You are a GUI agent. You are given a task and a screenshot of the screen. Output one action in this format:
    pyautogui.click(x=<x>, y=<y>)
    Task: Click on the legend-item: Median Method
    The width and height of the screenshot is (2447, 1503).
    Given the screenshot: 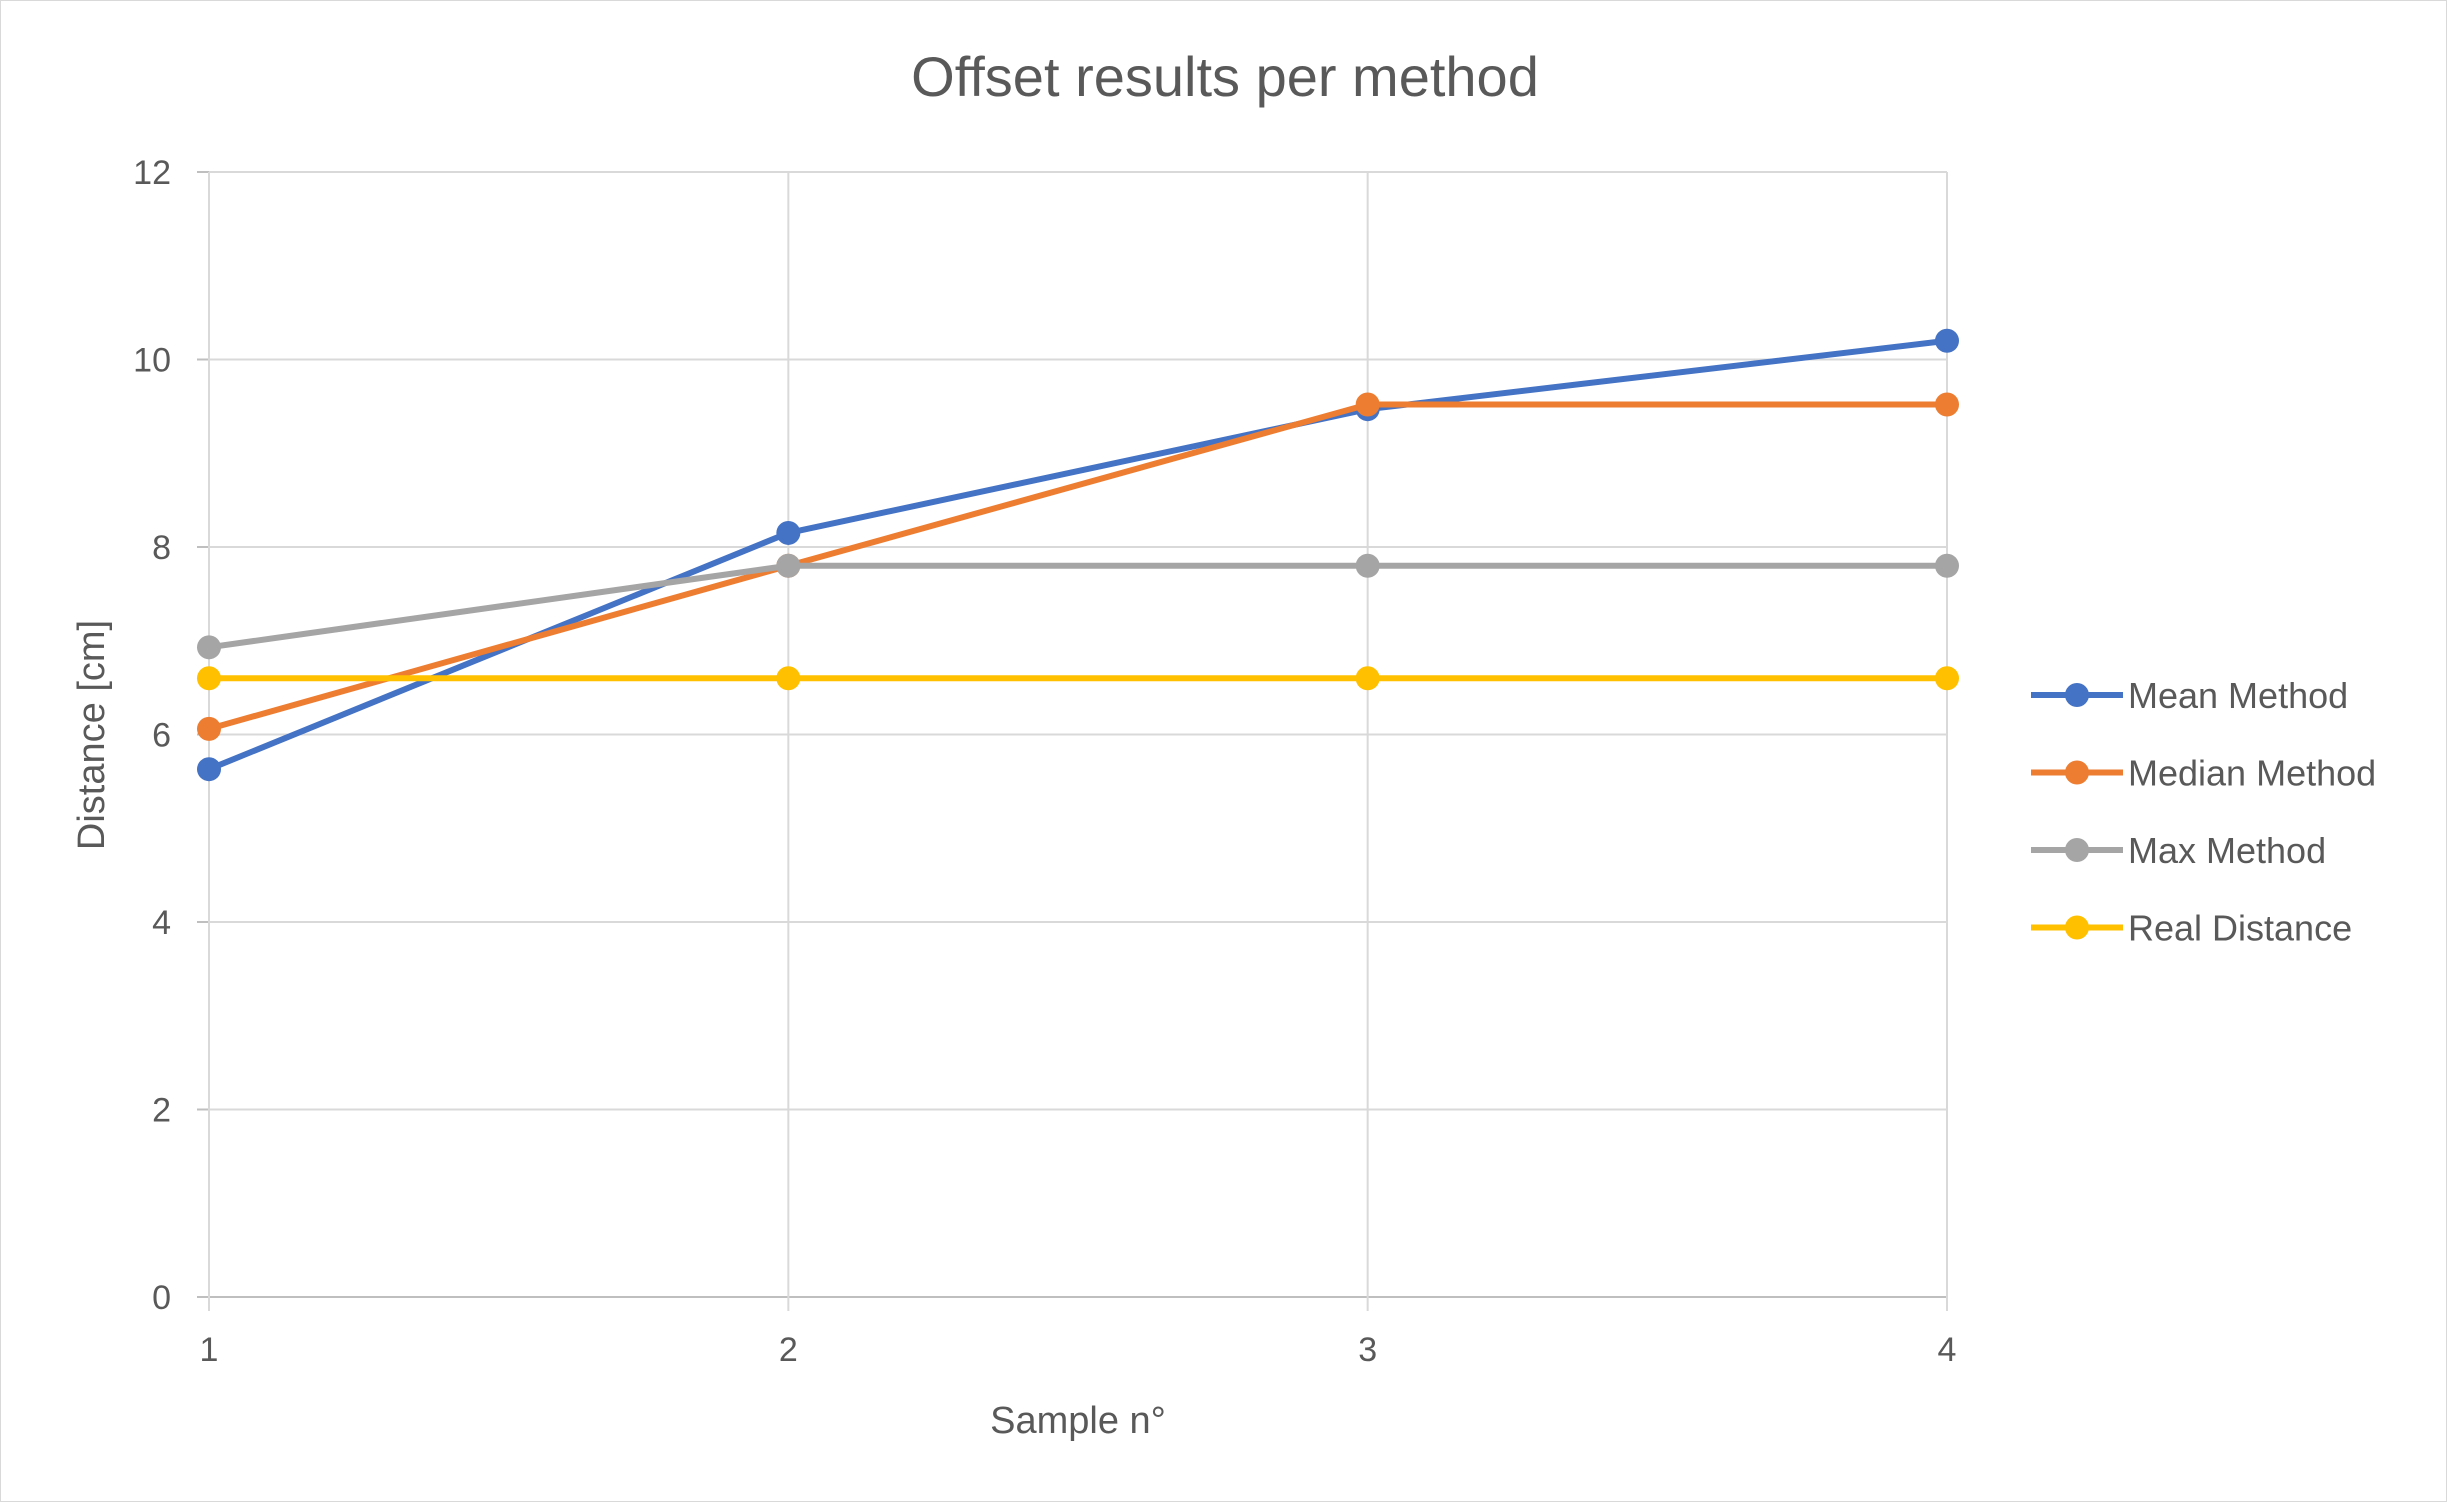 What is the action you would take?
    pyautogui.click(x=2203, y=773)
    